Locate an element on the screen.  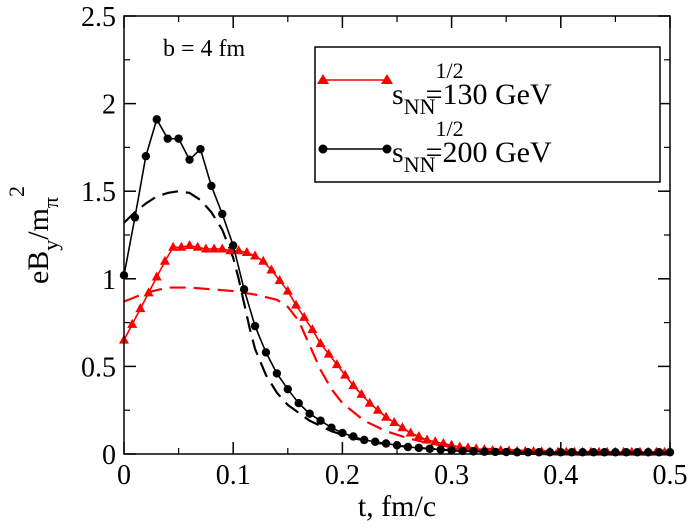
legend-130-sup: 1/2 is located at coordinates (449, 70).